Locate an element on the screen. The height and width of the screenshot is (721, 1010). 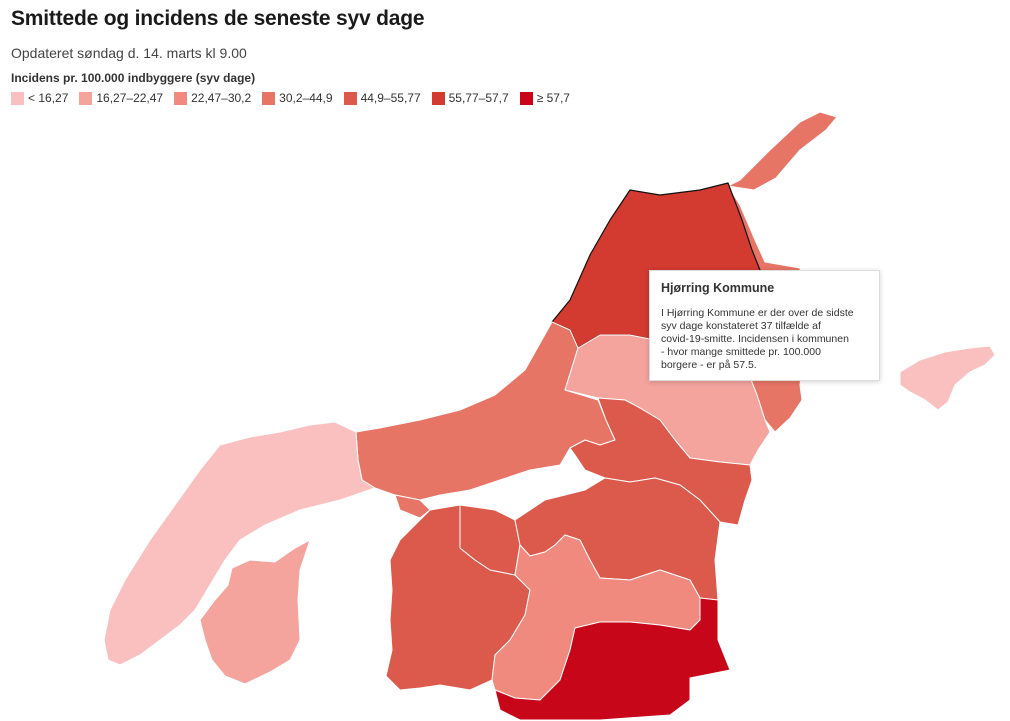
region-thisted is located at coordinates (239, 543).